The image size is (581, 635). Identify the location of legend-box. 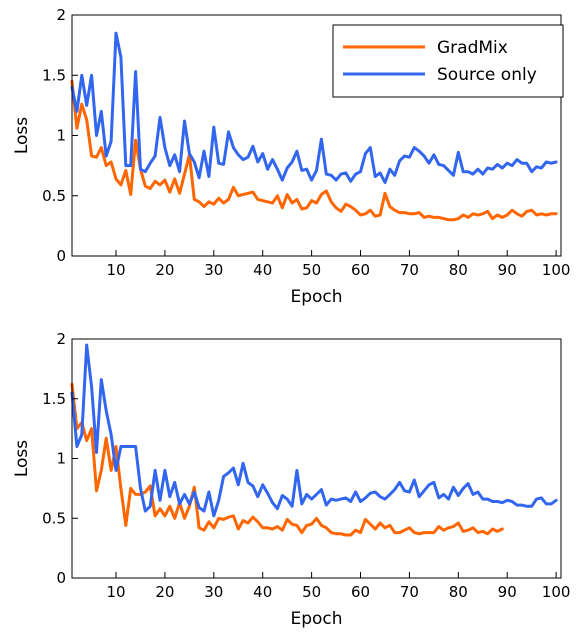
(448, 61).